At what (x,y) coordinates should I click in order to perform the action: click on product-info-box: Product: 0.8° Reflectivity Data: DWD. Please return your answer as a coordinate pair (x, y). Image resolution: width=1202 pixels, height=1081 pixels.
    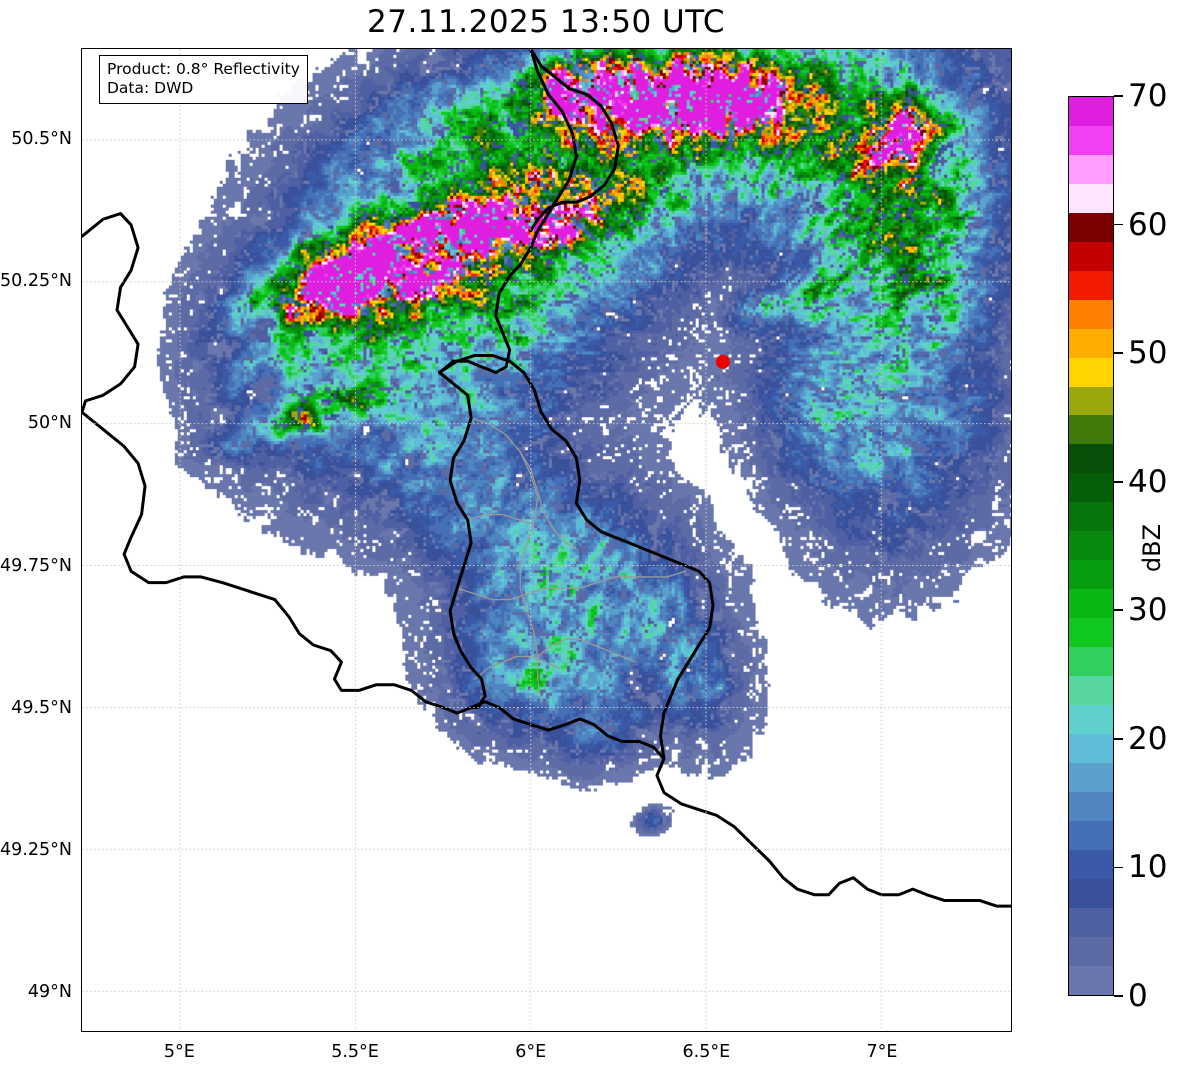
    Looking at the image, I should click on (203, 79).